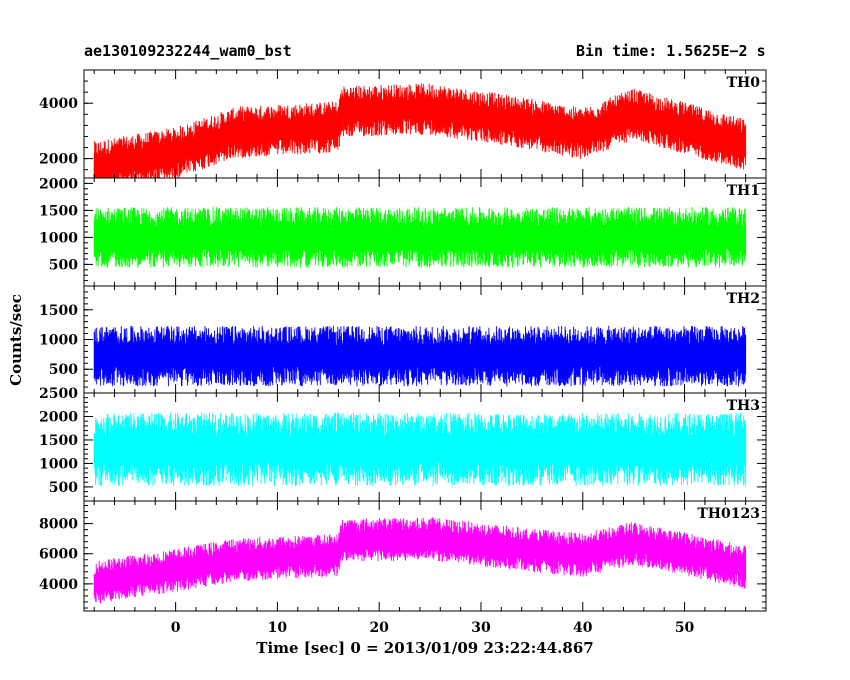  What do you see at coordinates (16, 340) in the screenshot?
I see `y-axis-label: Counts/sec` at bounding box center [16, 340].